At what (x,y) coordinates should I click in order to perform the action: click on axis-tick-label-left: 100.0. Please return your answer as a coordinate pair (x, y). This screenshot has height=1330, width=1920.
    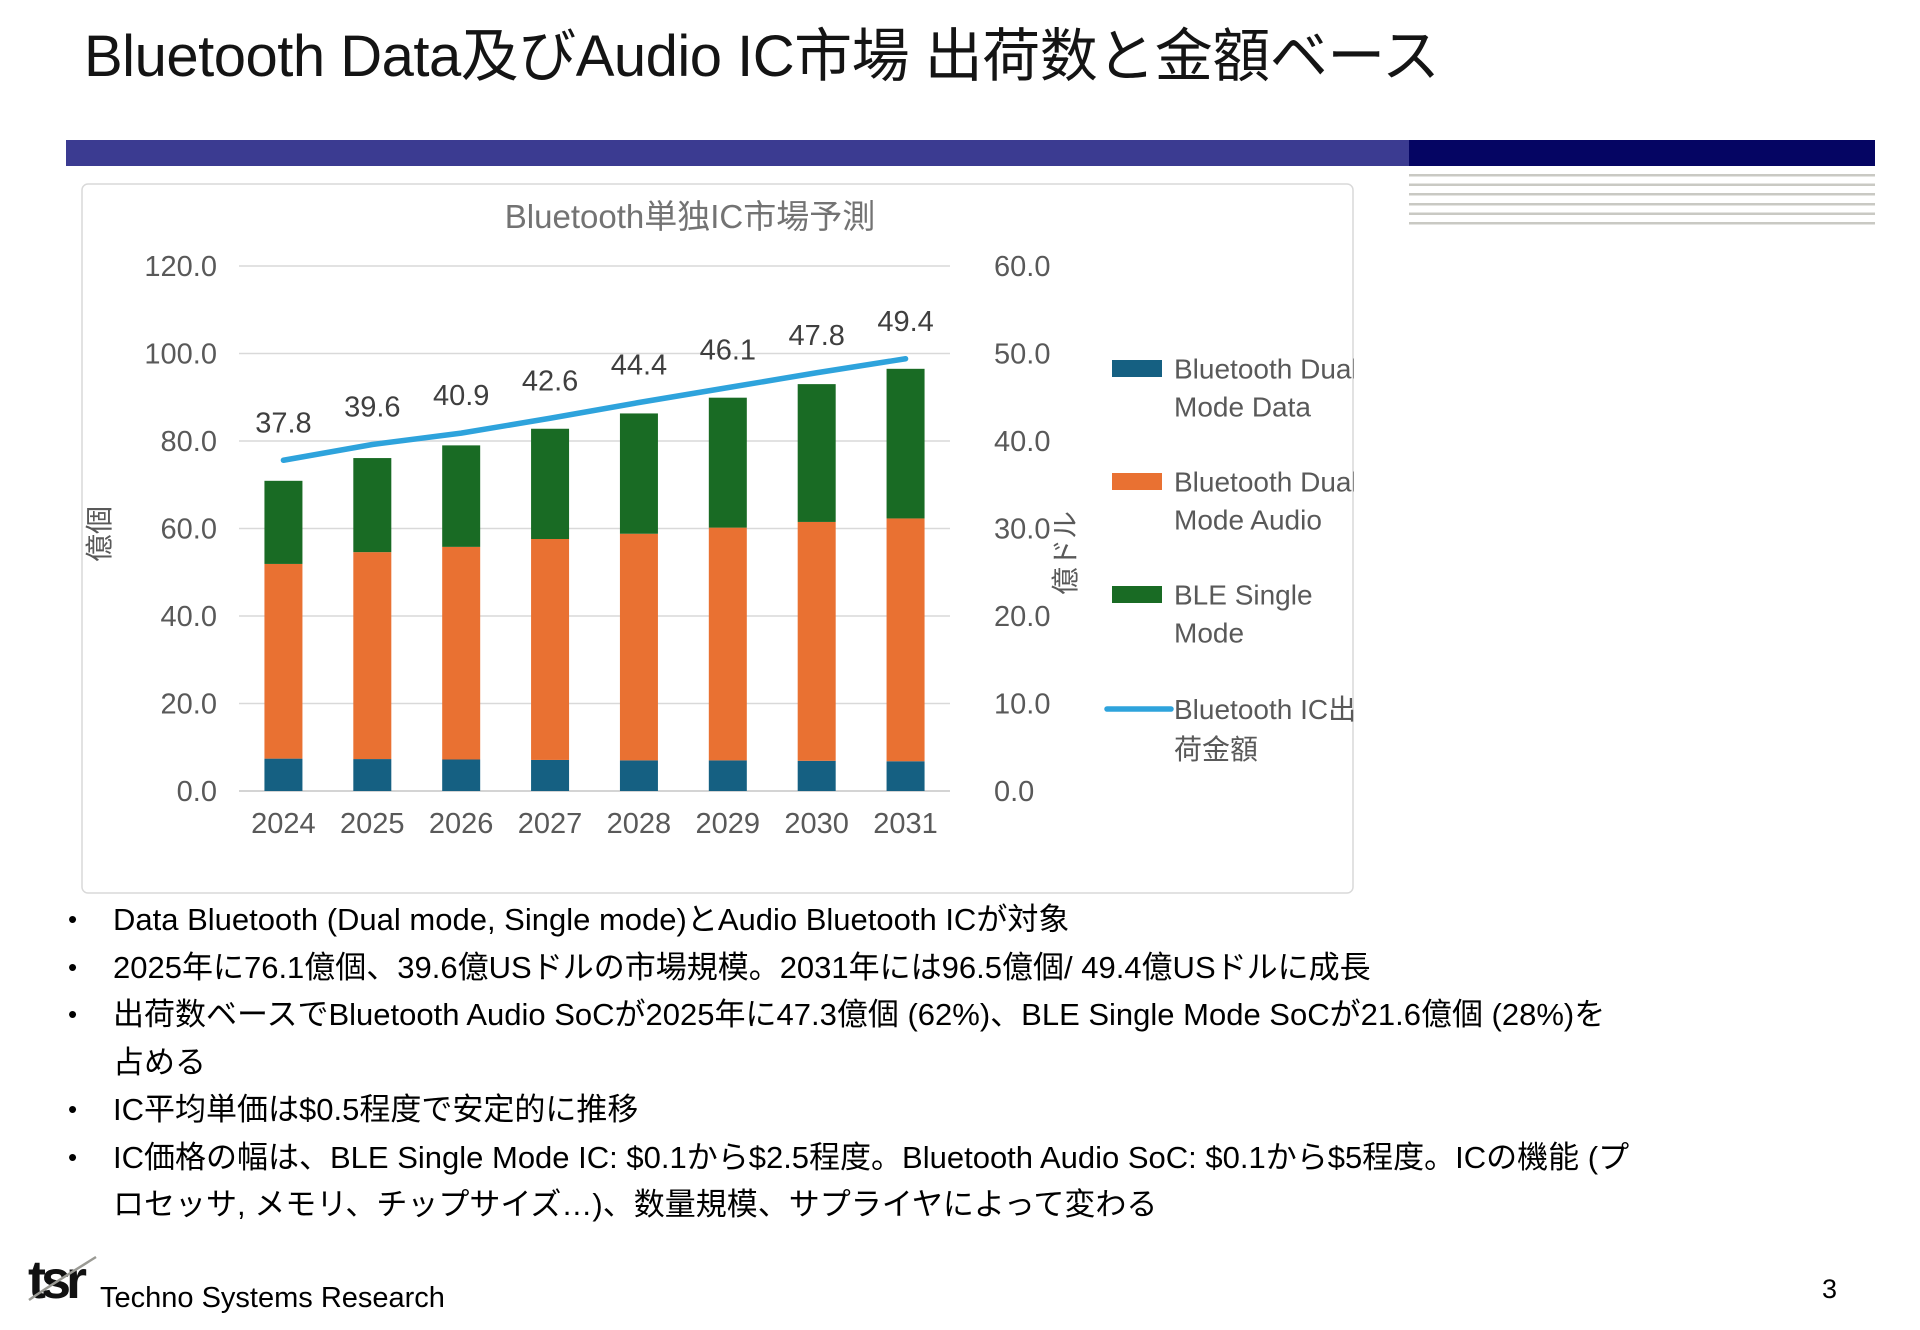
    Looking at the image, I should click on (180, 355).